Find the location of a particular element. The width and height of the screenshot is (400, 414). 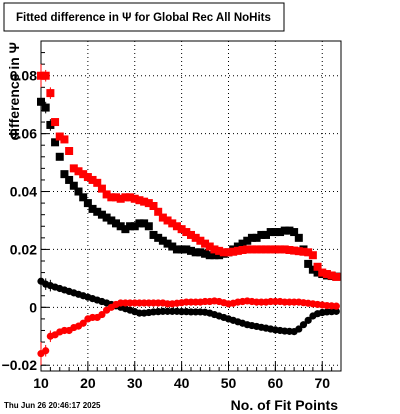

y-tick-label: 0.02 is located at coordinates (23, 249).